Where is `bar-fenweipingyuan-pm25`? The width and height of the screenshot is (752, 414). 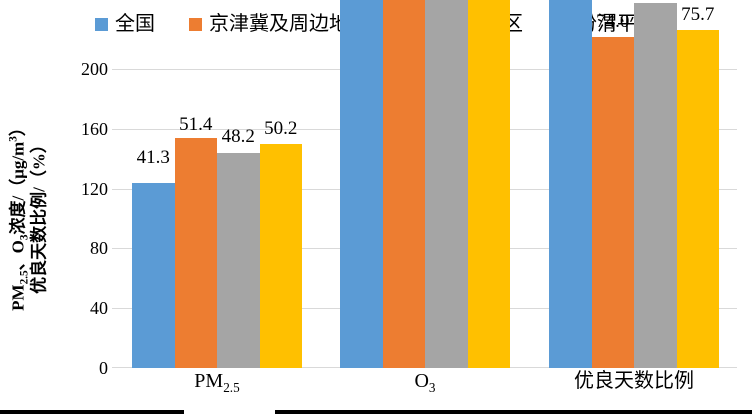
bar-fenweipingyuan-pm25 is located at coordinates (280, 255).